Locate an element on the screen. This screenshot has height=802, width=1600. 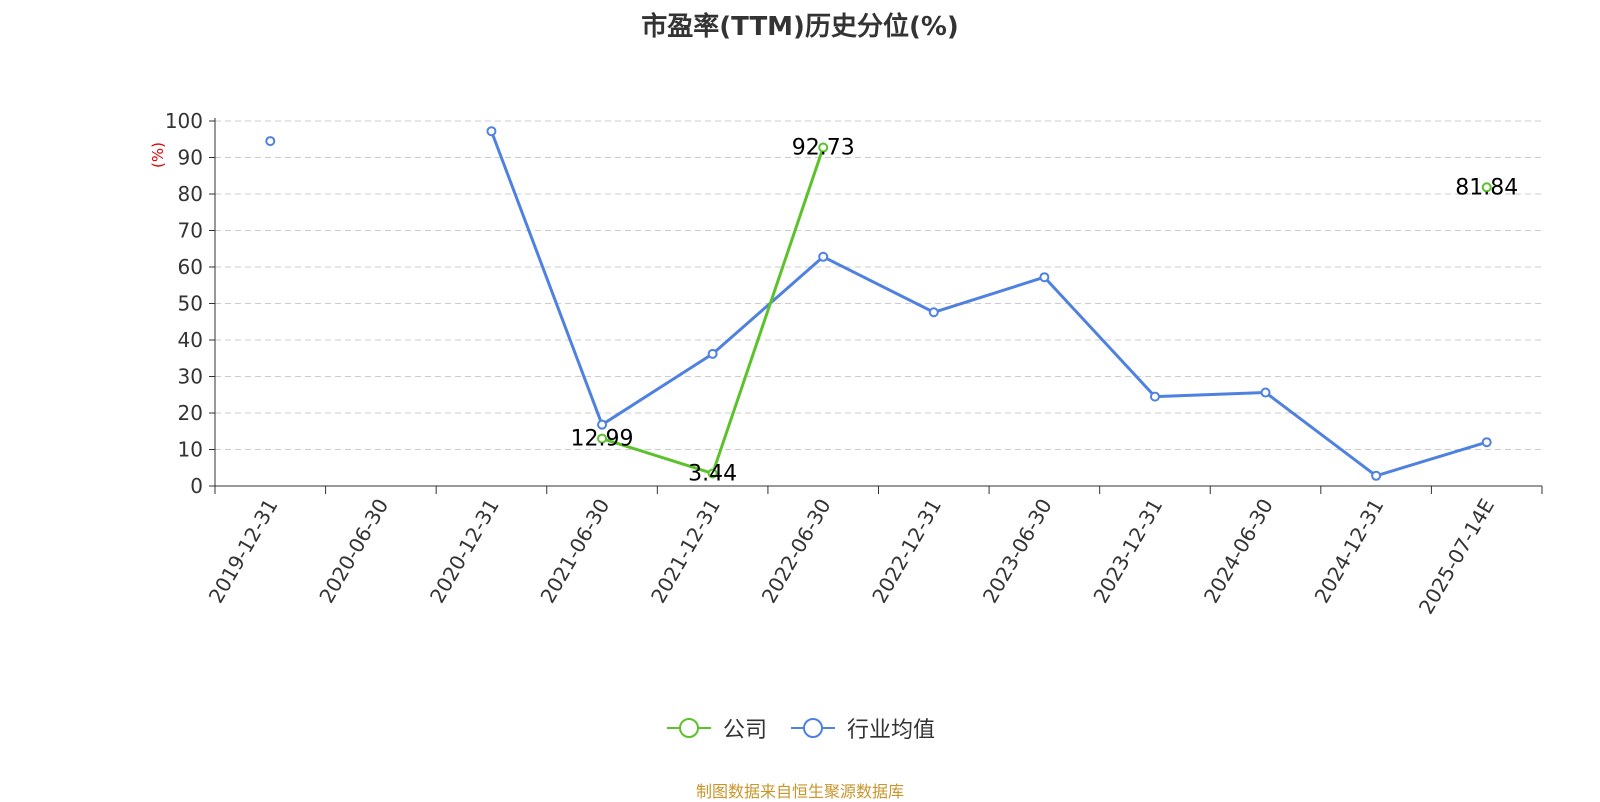
x-tick-label-2025-07-14E: 2025-07-14E is located at coordinates (1456, 557).